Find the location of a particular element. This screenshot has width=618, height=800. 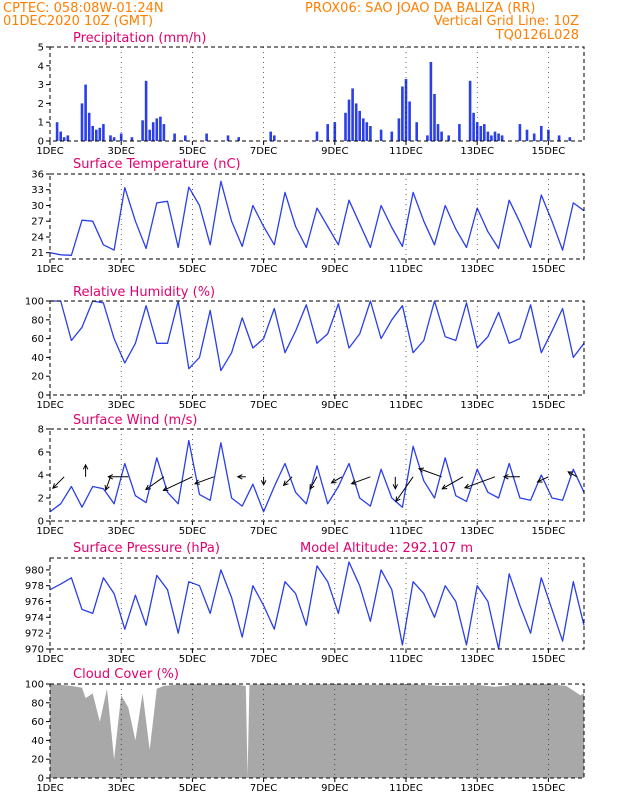

y-tick-label: 80 is located at coordinates (37, 320).